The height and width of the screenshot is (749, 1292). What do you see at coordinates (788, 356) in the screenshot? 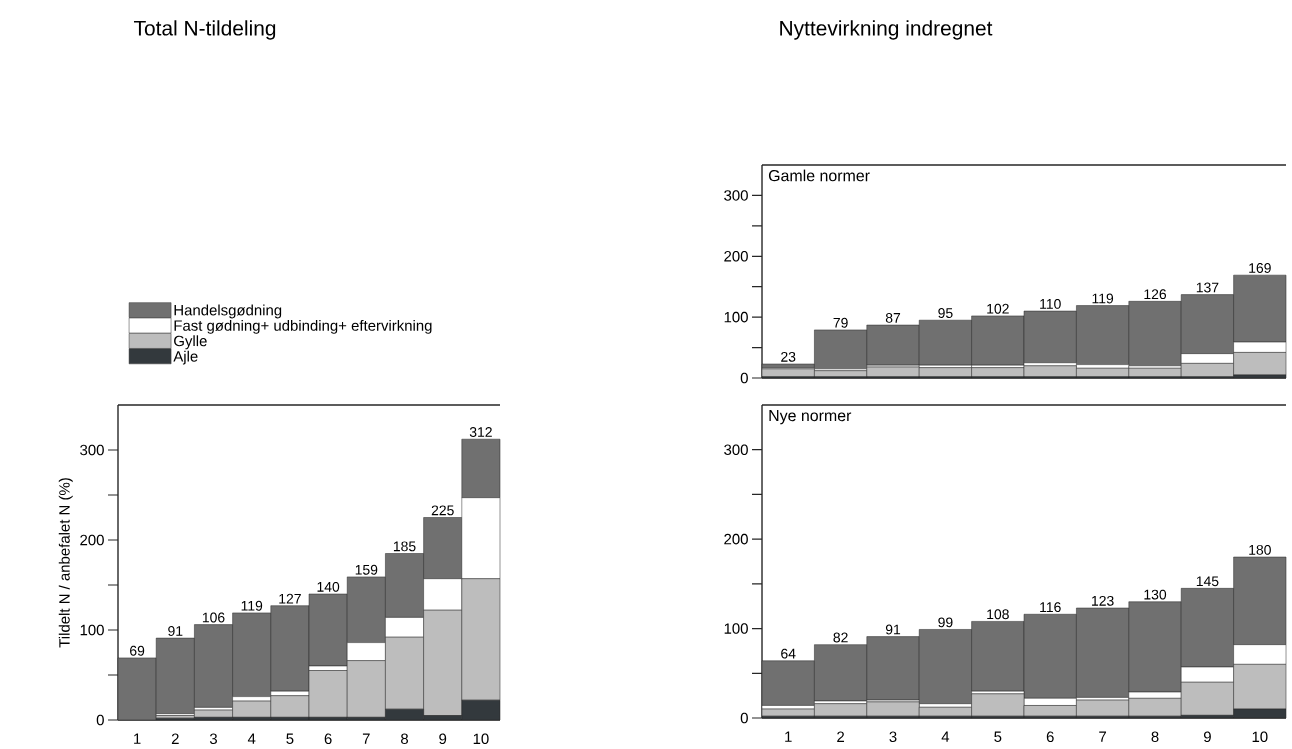
I see `total-label: 23` at bounding box center [788, 356].